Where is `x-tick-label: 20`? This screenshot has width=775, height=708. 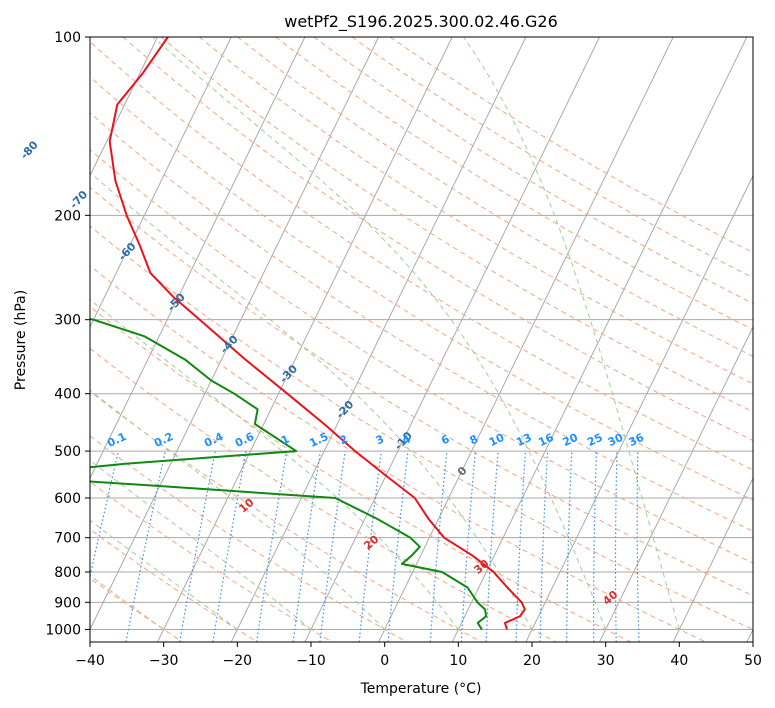 x-tick-label: 20 is located at coordinates (532, 661).